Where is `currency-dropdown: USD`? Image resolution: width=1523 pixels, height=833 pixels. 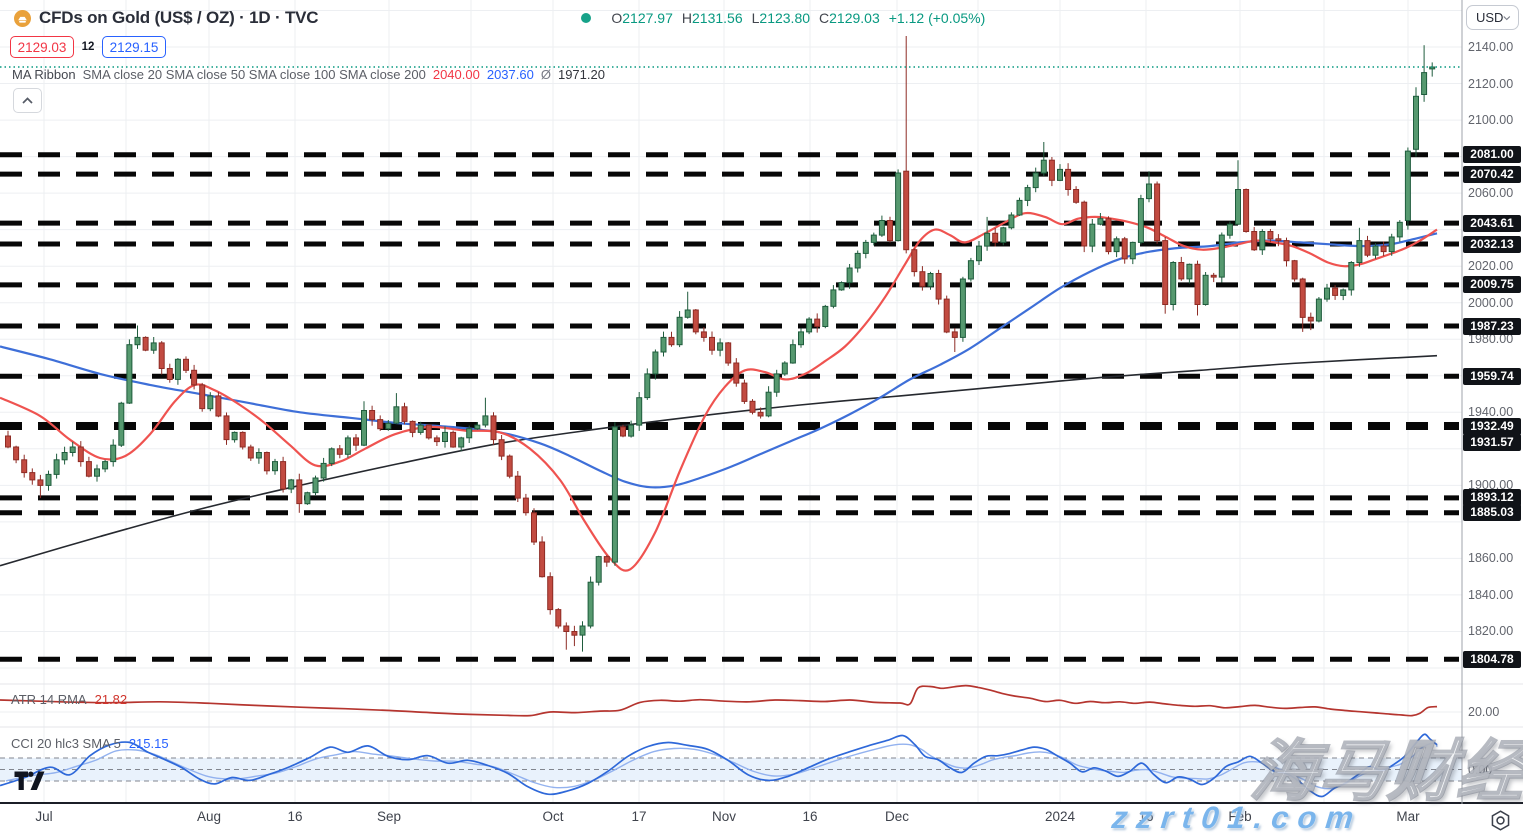
currency-dropdown: USD is located at coordinates (1492, 17).